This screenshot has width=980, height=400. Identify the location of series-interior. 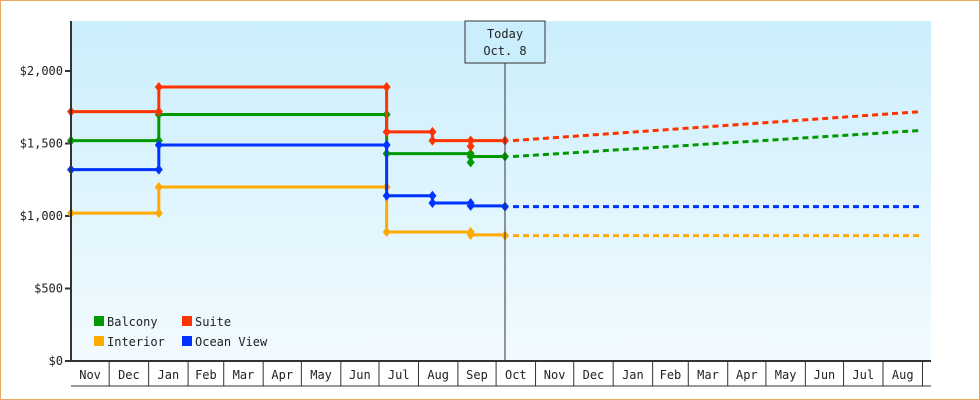
(494, 211).